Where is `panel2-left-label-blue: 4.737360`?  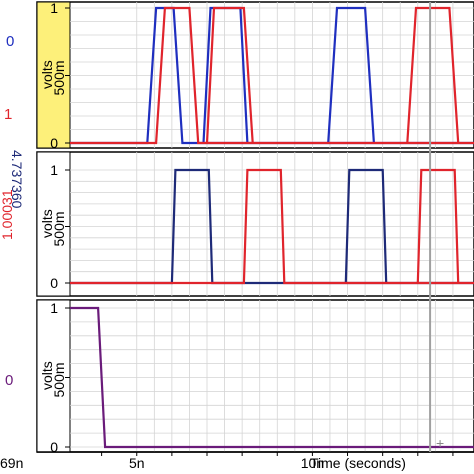
panel2-left-label-blue: 4.737360 is located at coordinates (17, 179).